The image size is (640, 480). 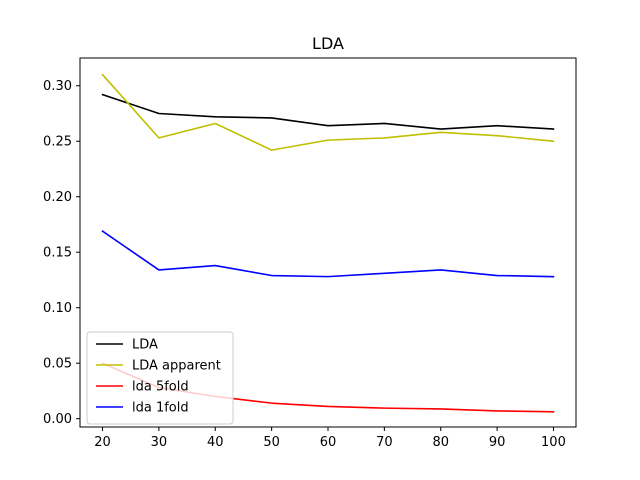 I want to click on y-tick-label: 0.25, so click(x=57, y=142).